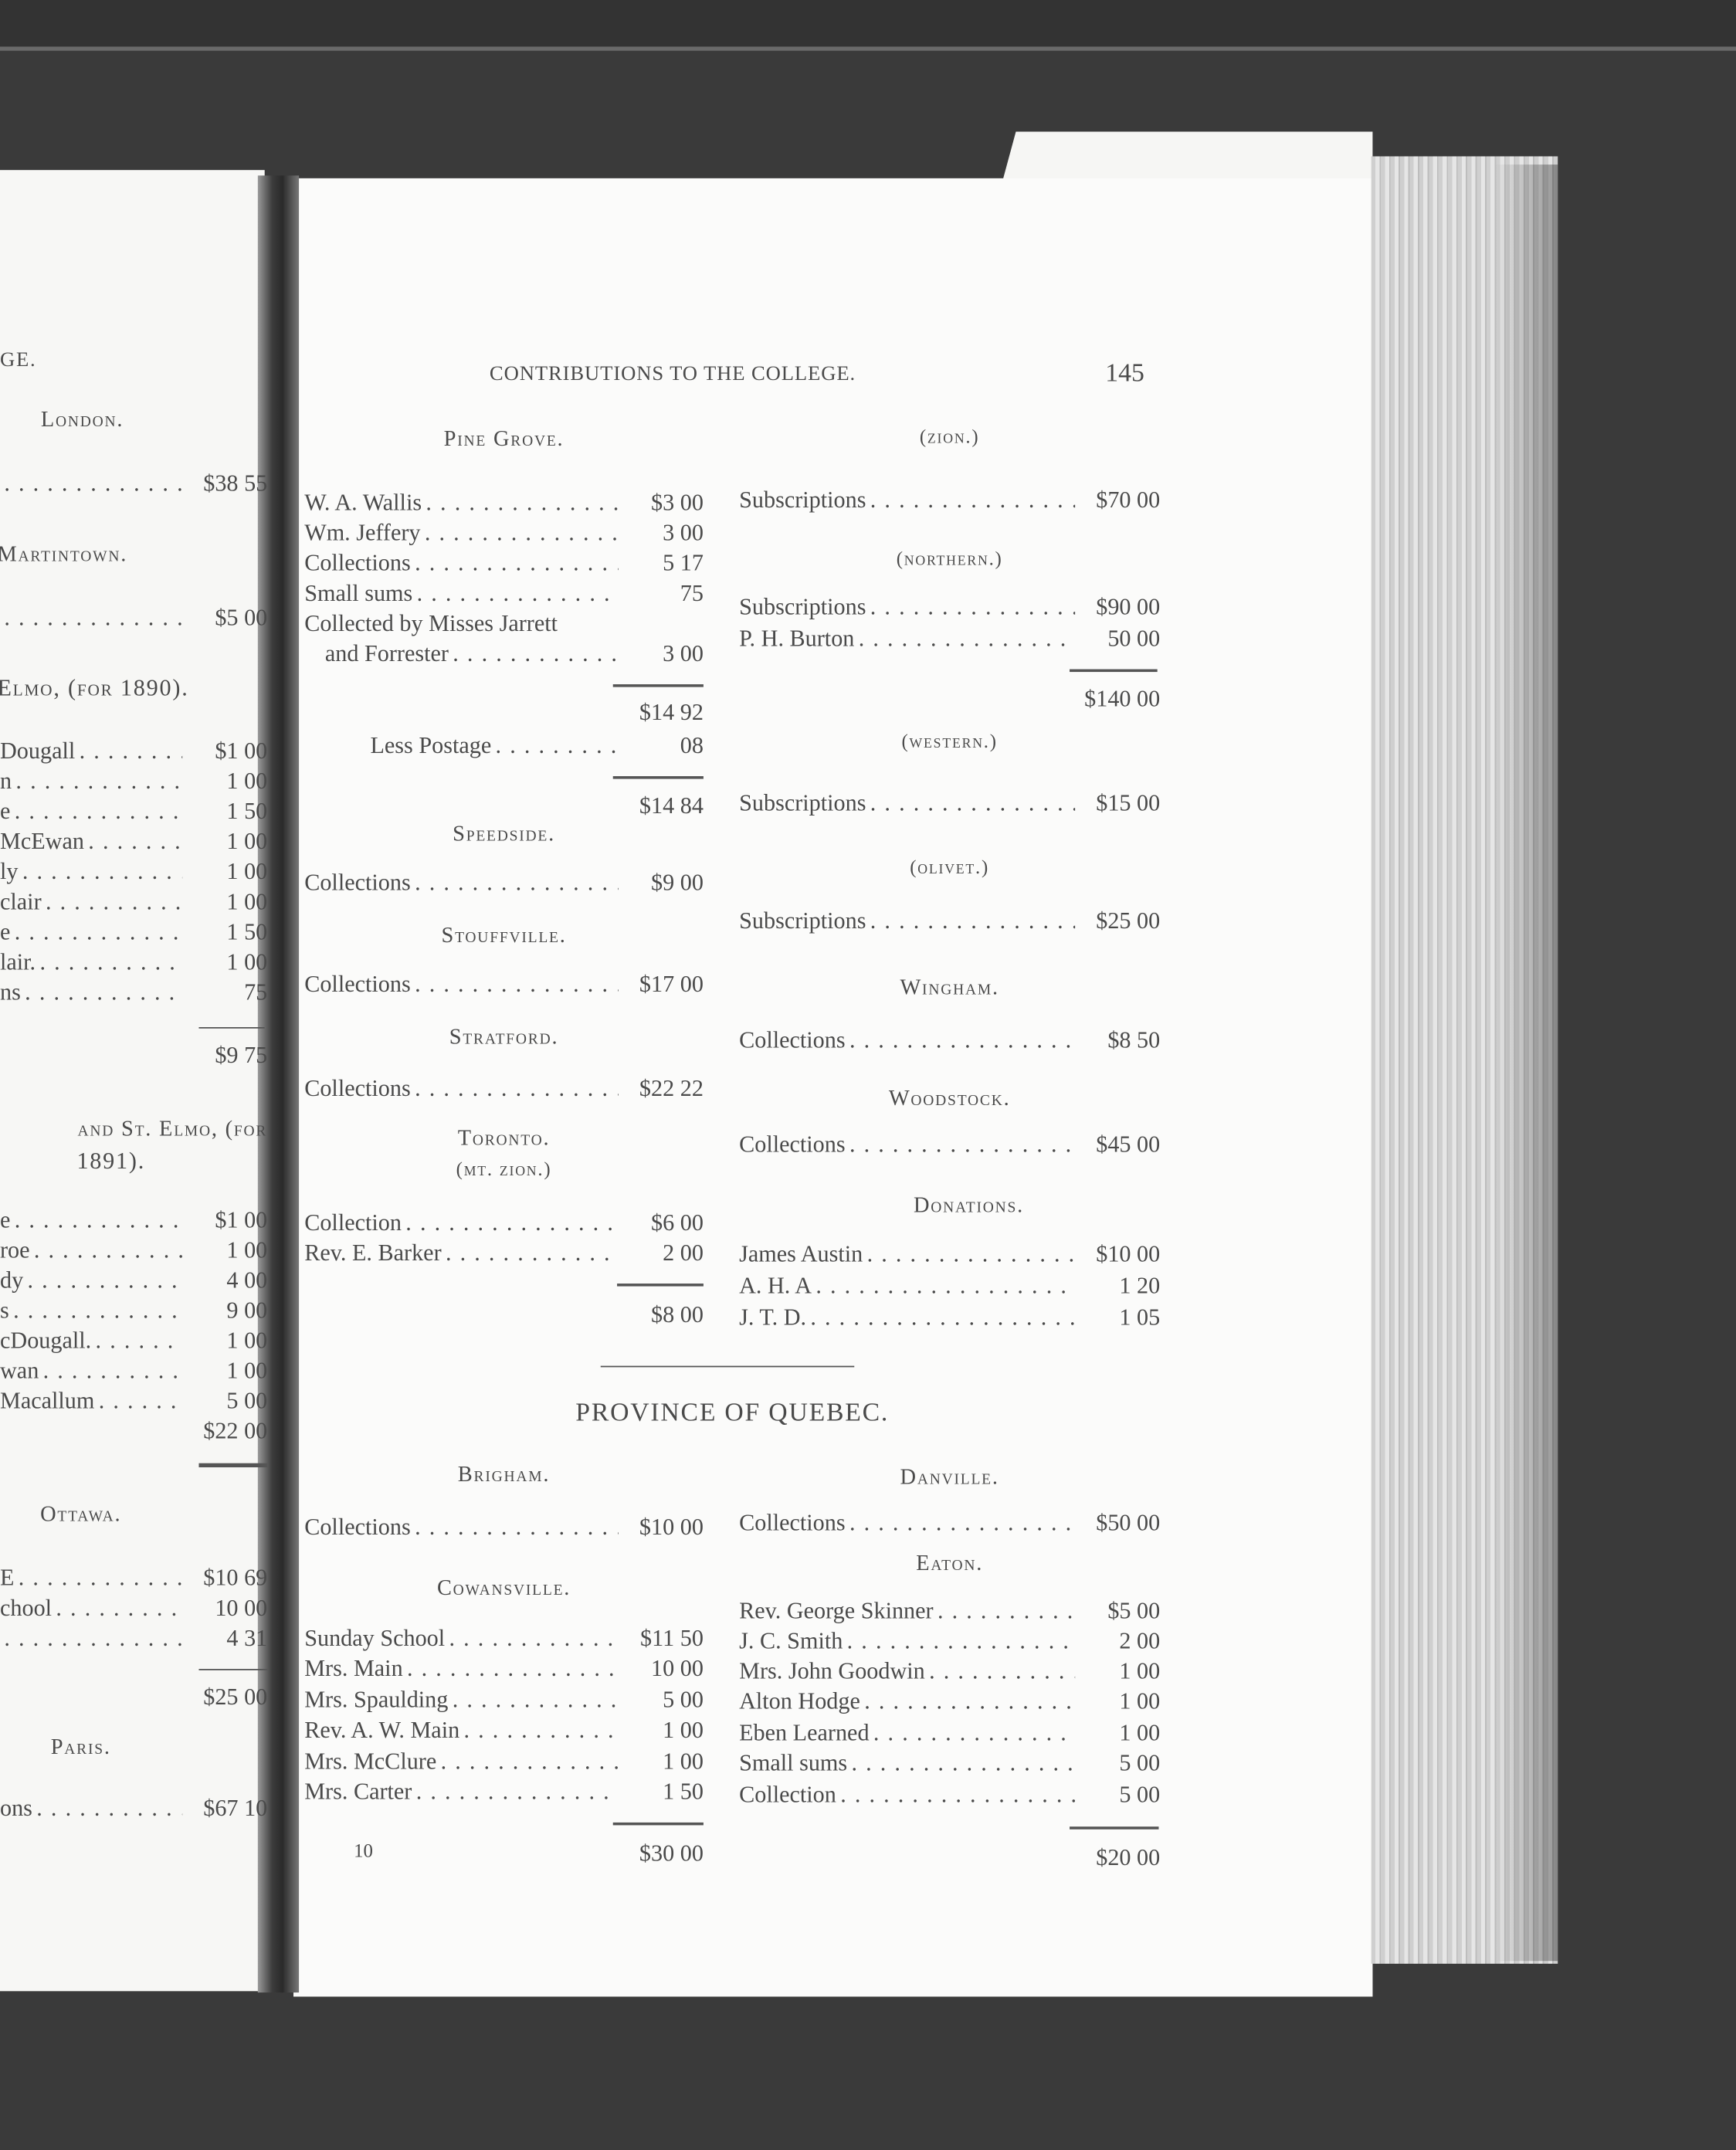  Describe the element at coordinates (692, 745) in the screenshot. I see `amount: 08` at that location.